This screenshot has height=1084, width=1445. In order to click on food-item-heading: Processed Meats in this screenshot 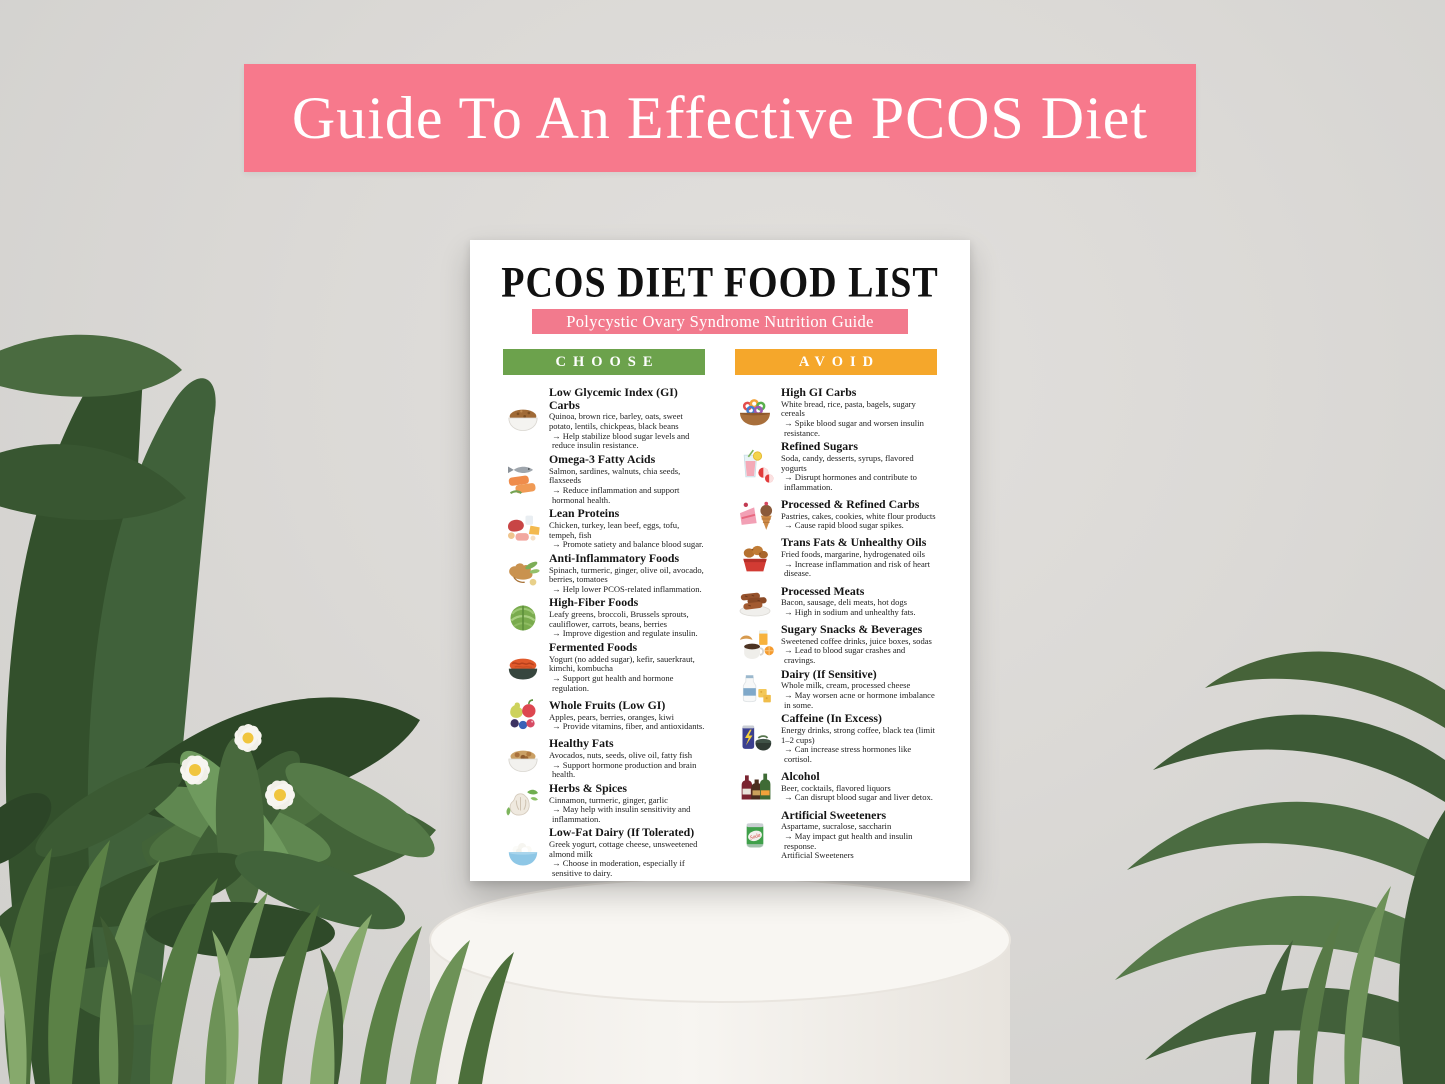, I will do `click(823, 590)`.